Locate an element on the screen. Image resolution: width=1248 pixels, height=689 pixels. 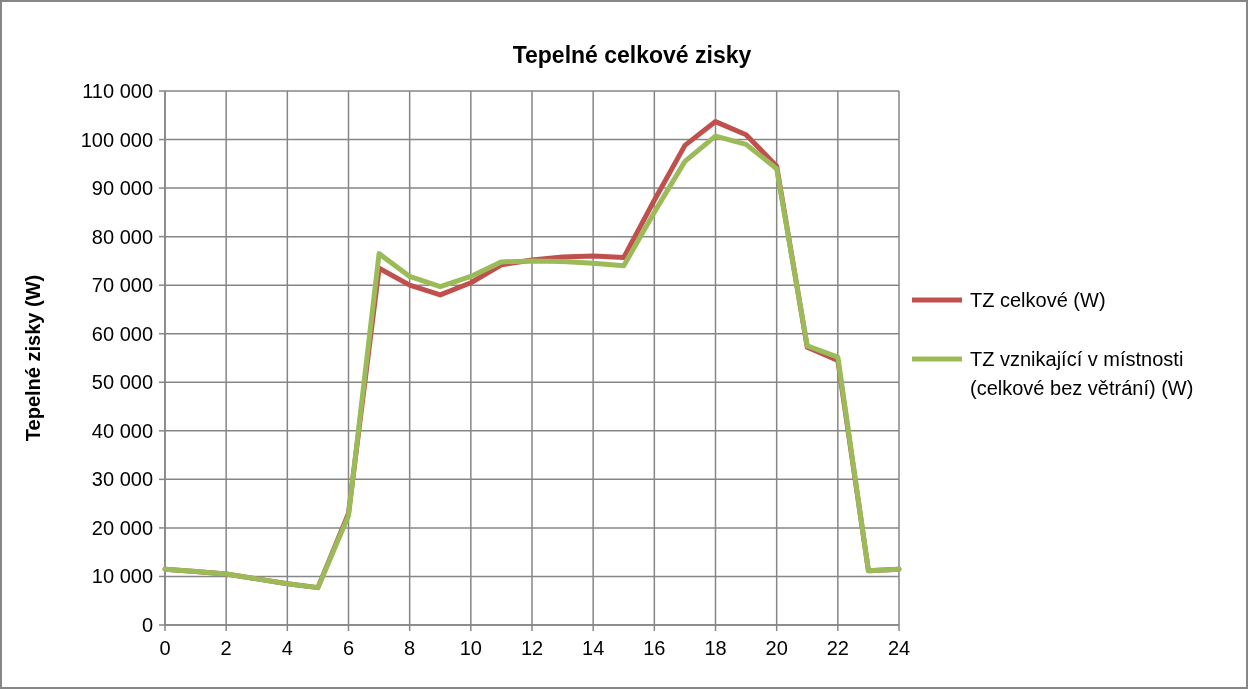
y-tick-label: 90 000 is located at coordinates (122, 188).